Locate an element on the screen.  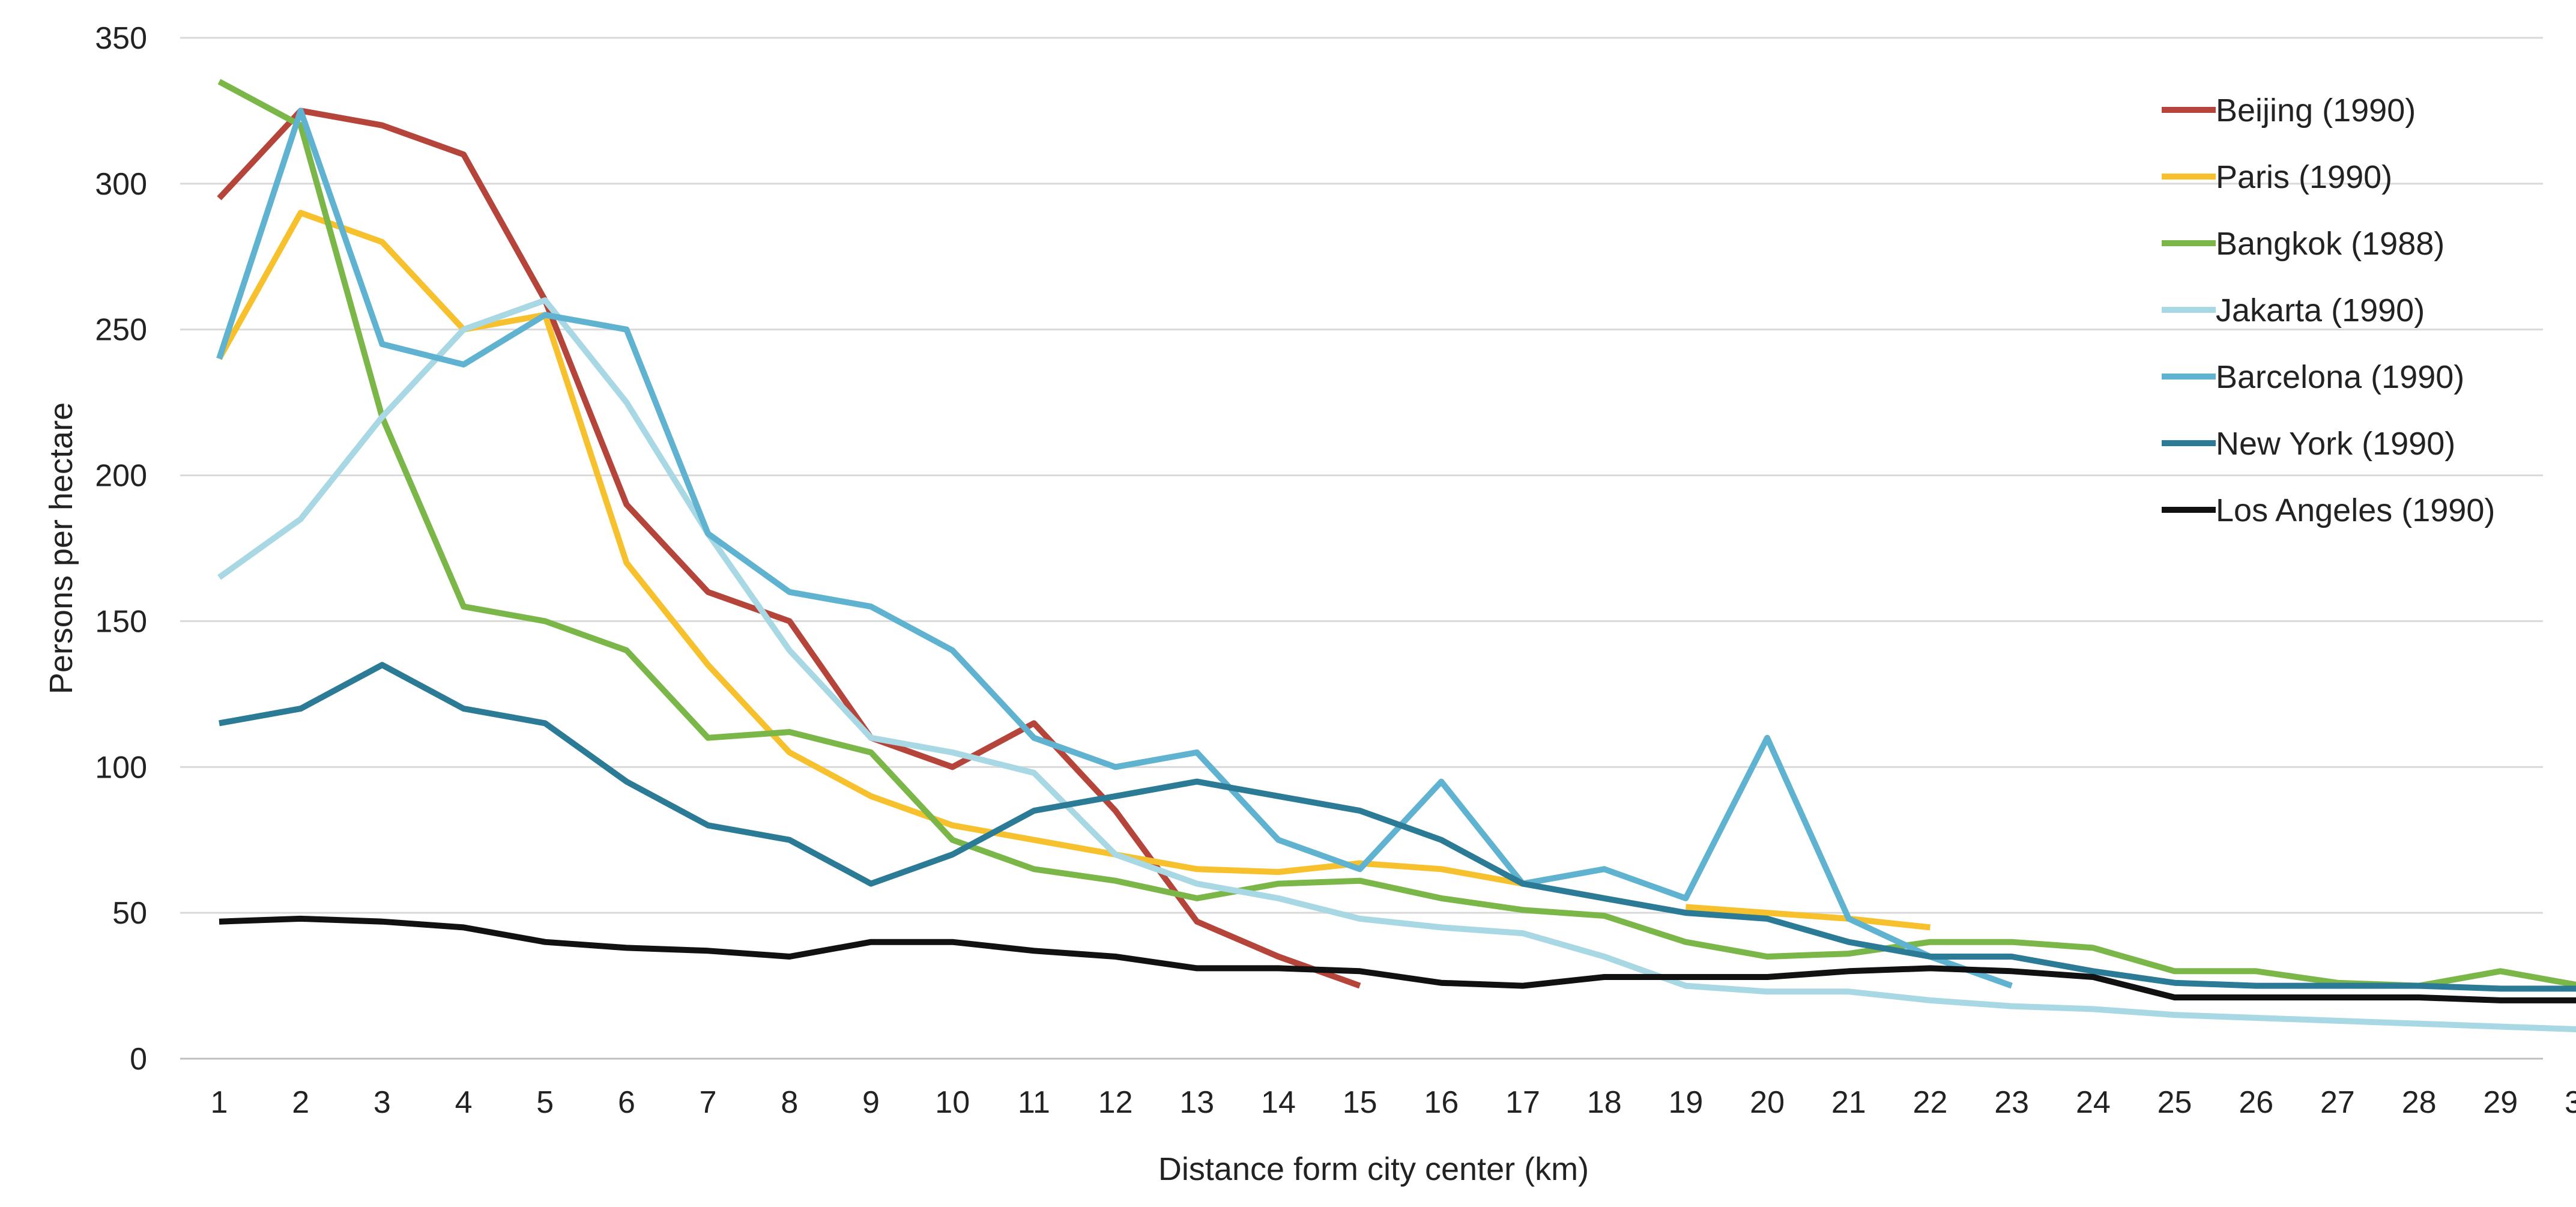
x-tick-label: 14 is located at coordinates (1278, 1102).